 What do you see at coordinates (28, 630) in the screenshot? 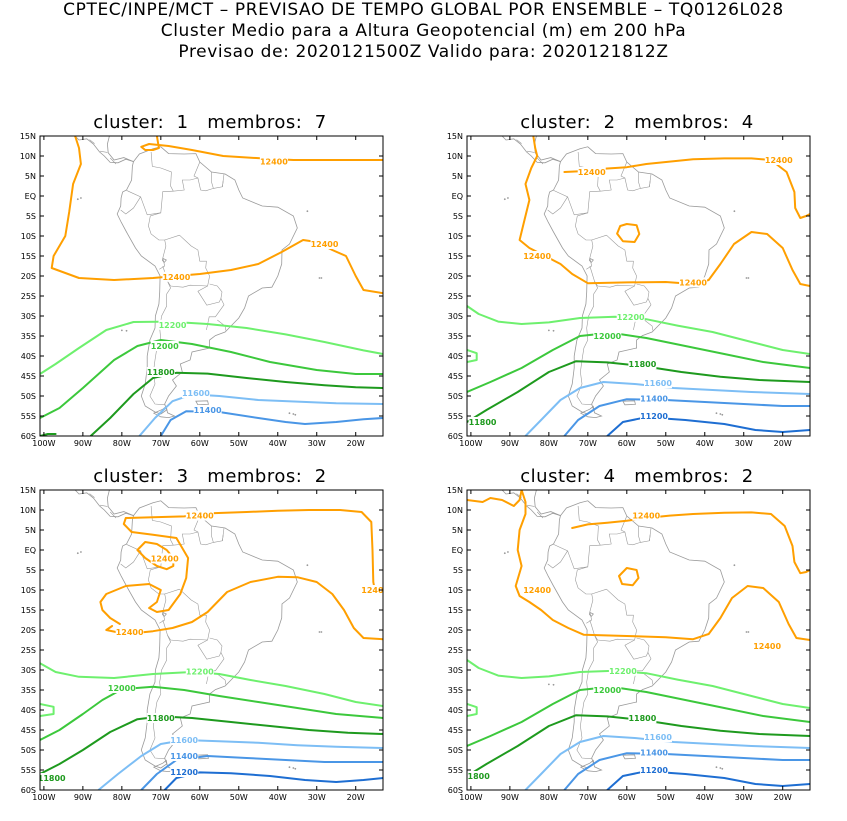
I see `lat-label: 20S` at bounding box center [28, 630].